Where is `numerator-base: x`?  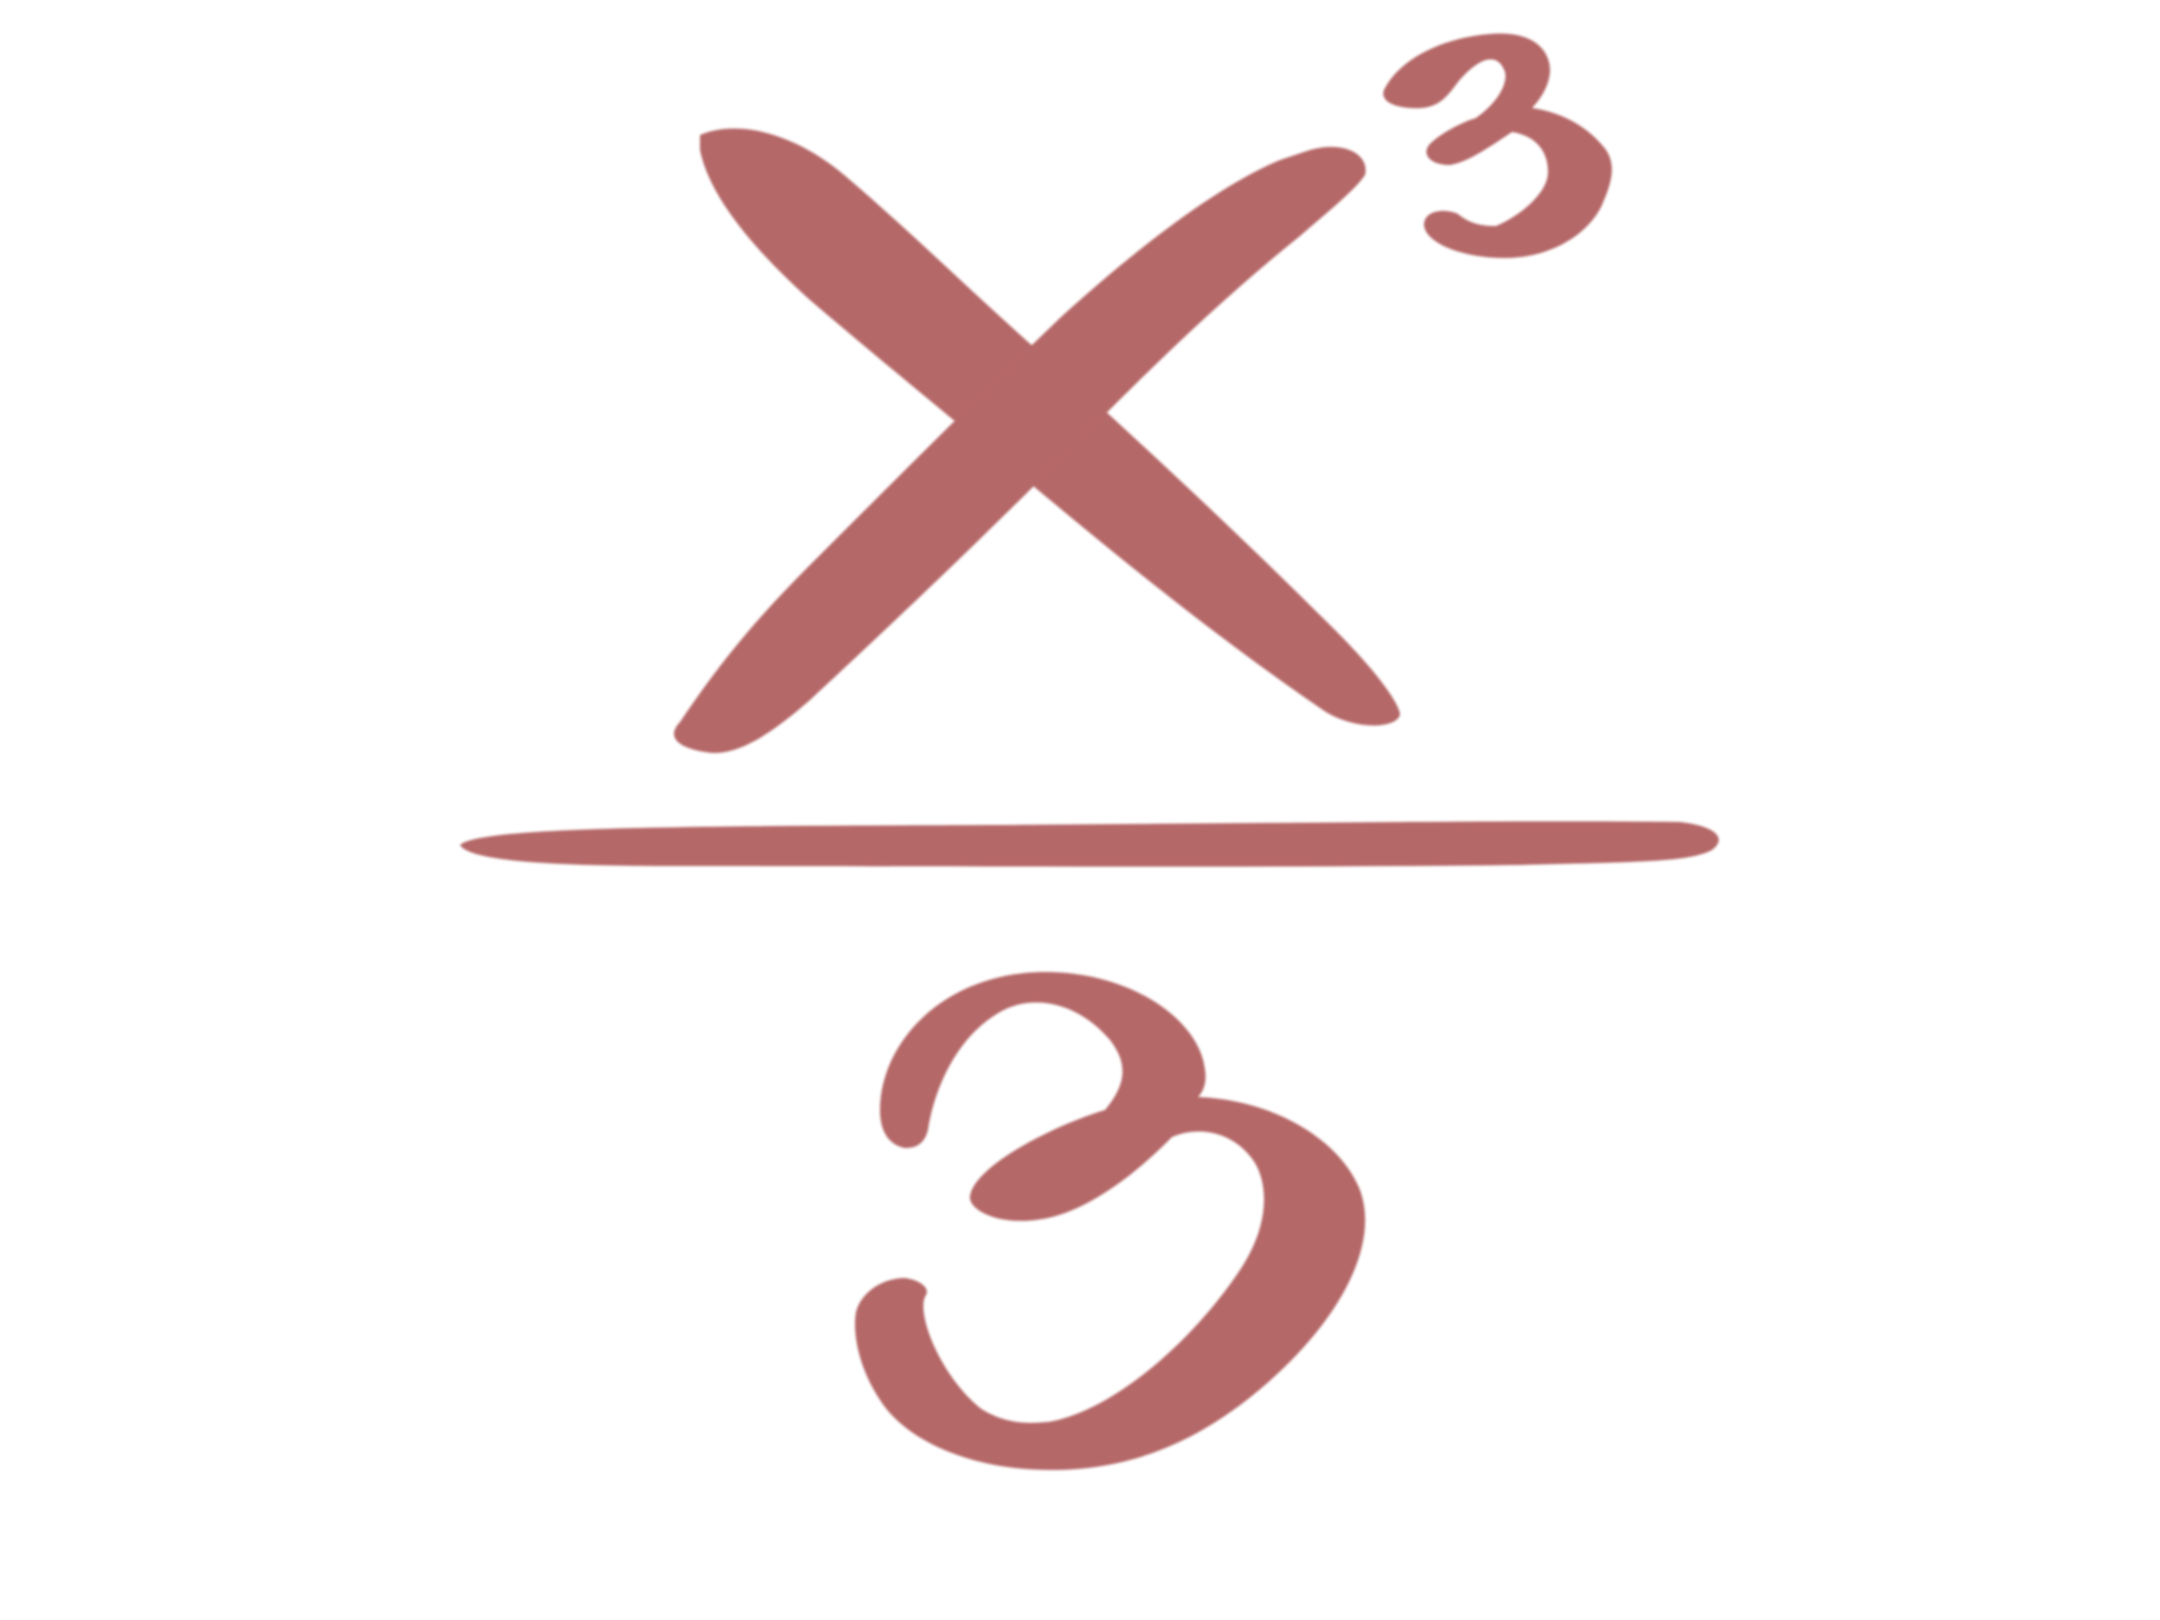 numerator-base: x is located at coordinates (1037, 440).